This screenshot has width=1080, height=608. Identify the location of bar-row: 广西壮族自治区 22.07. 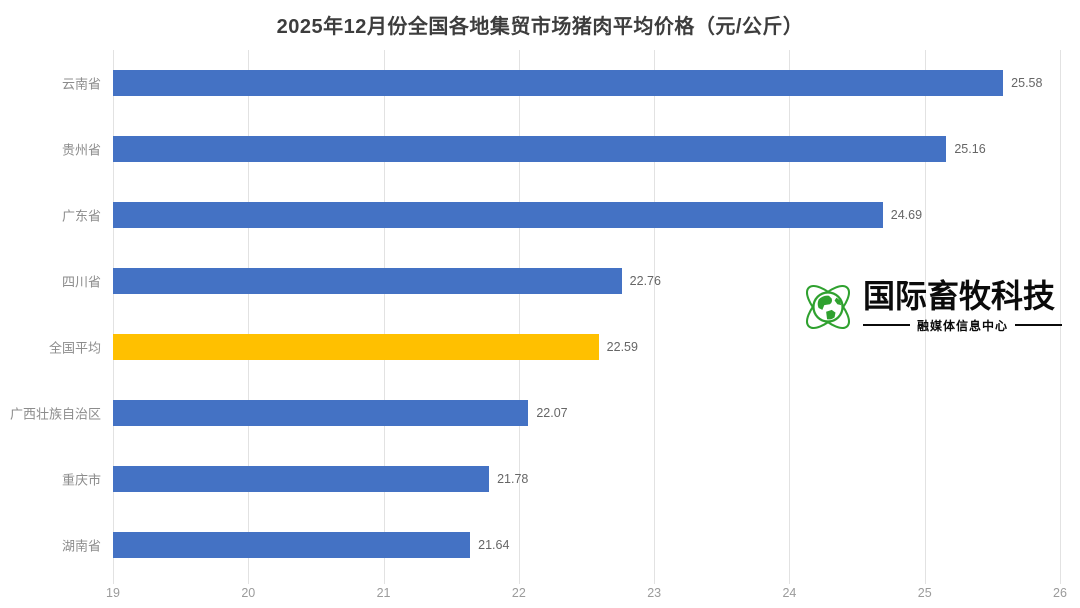
(535, 413).